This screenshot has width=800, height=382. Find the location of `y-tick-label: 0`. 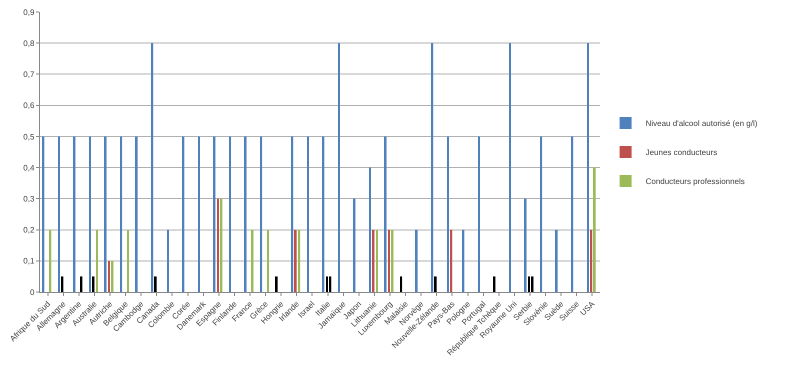

y-tick-label: 0 is located at coordinates (32, 292).